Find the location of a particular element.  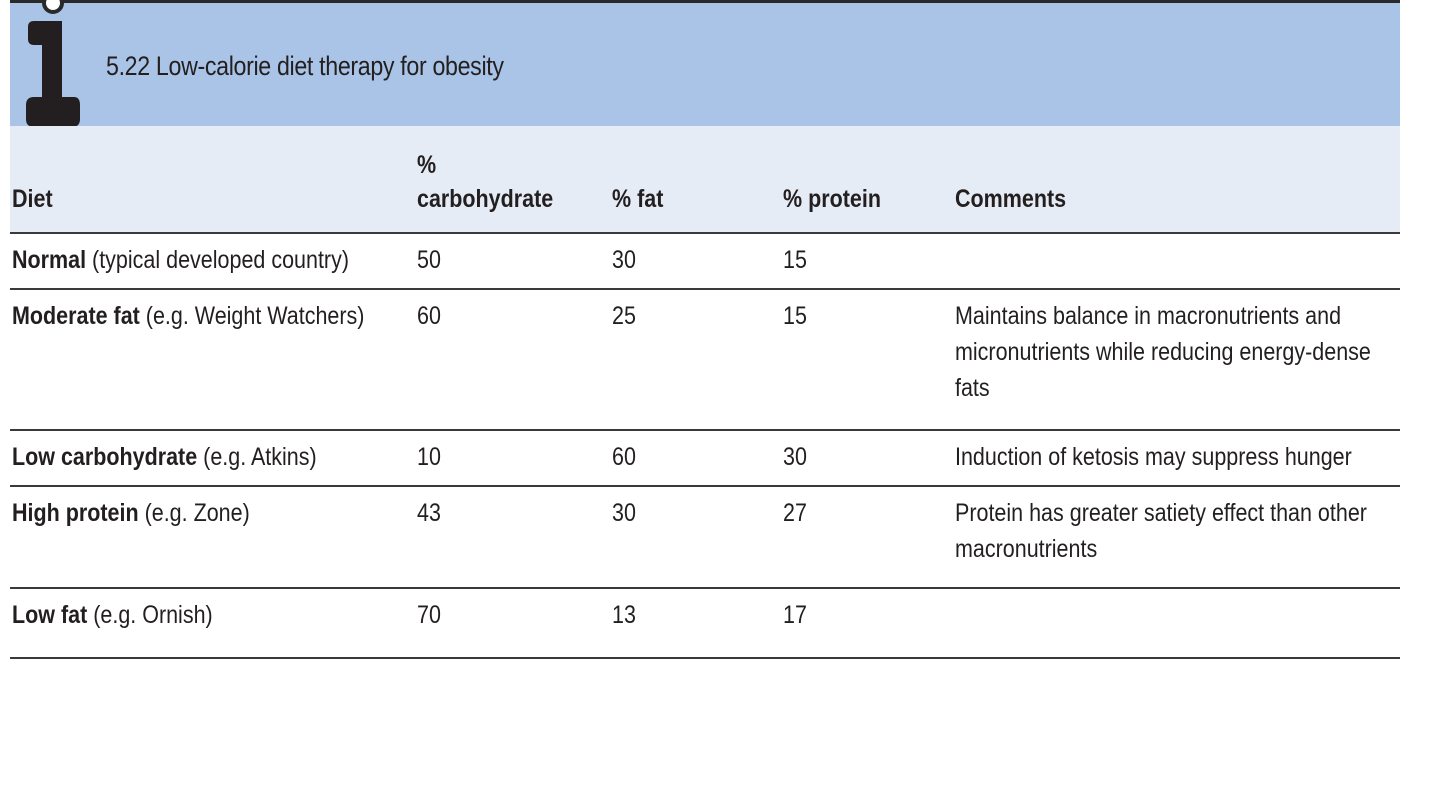

diet-detail: (e.g. Ornish) is located at coordinates (150, 615).